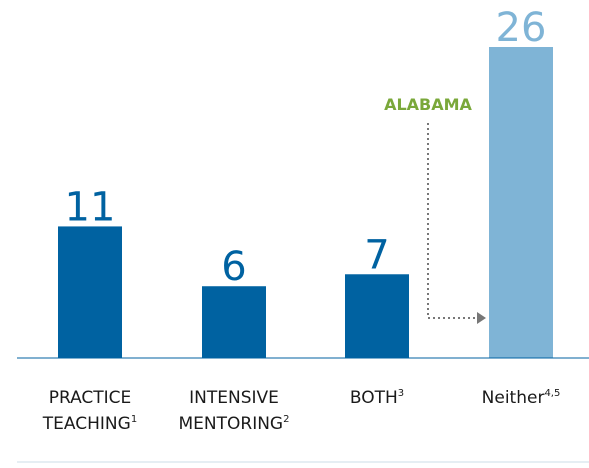 This screenshot has width=589, height=468. I want to click on category-text: INTENSIVE, so click(234, 398).